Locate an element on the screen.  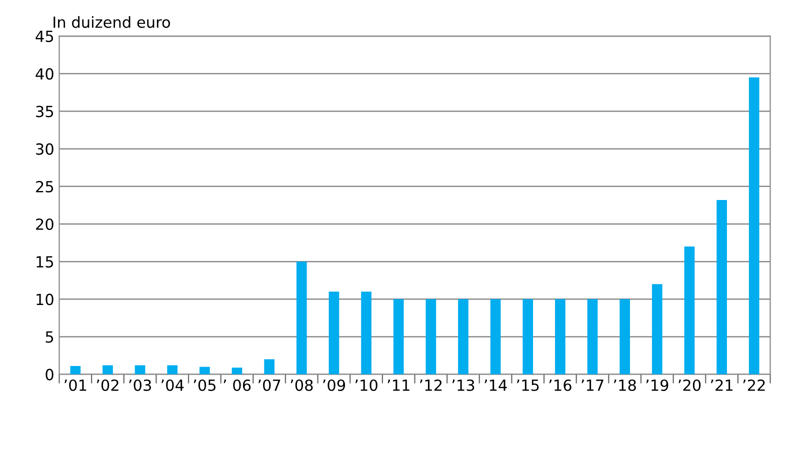
y-tick-label: 35 is located at coordinates (45, 112).